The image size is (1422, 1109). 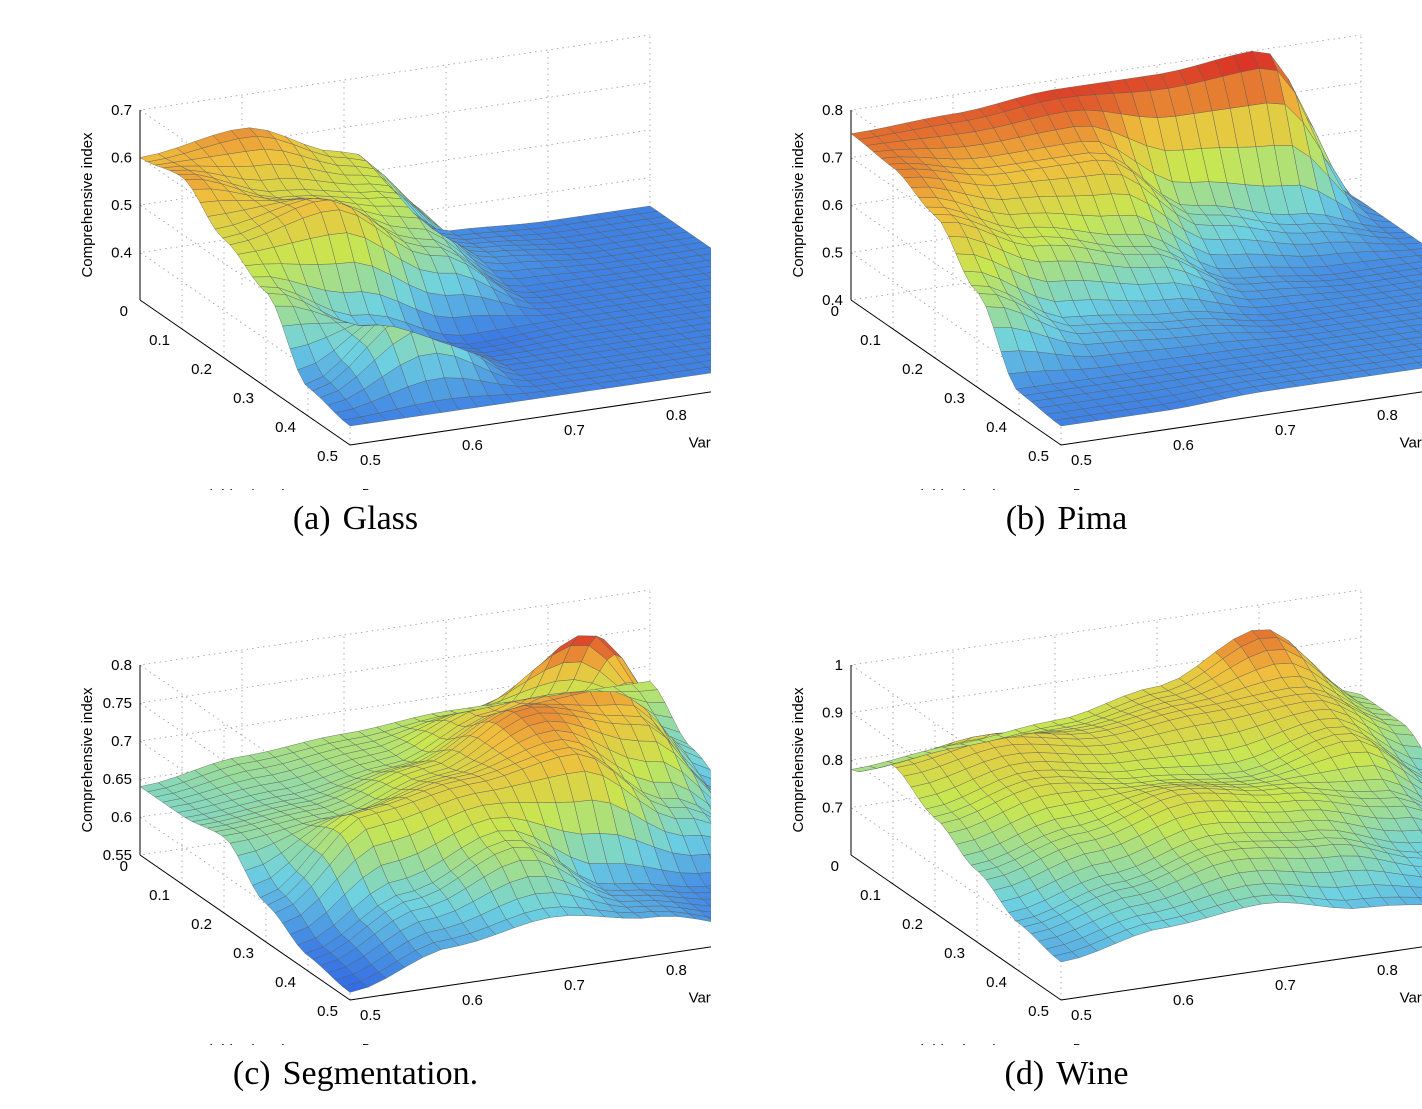 I want to click on caption-text: Glass, so click(x=380, y=518).